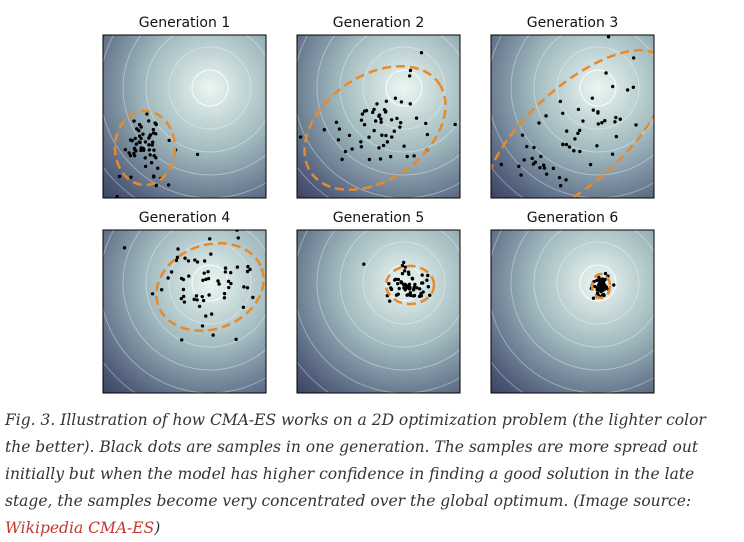 This screenshot has width=744, height=542. What do you see at coordinates (378, 23) in the screenshot?
I see `panel-title: Generation 2` at bounding box center [378, 23].